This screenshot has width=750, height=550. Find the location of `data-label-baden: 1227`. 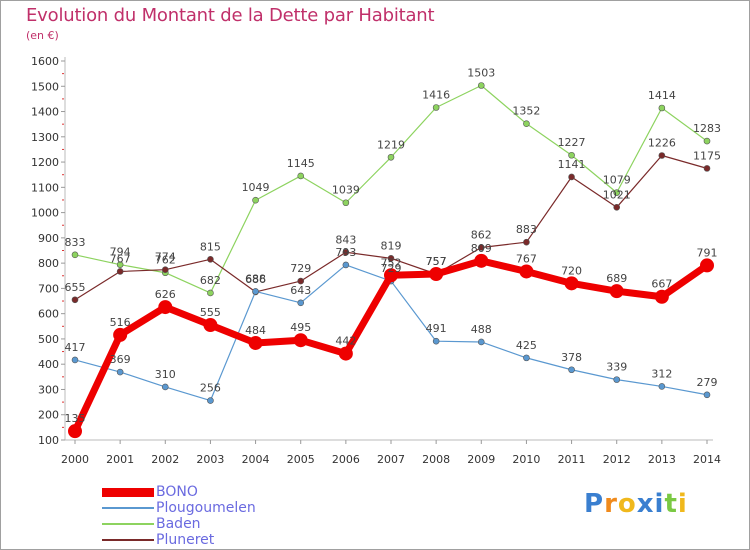

data-label-baden: 1227 is located at coordinates (572, 142).